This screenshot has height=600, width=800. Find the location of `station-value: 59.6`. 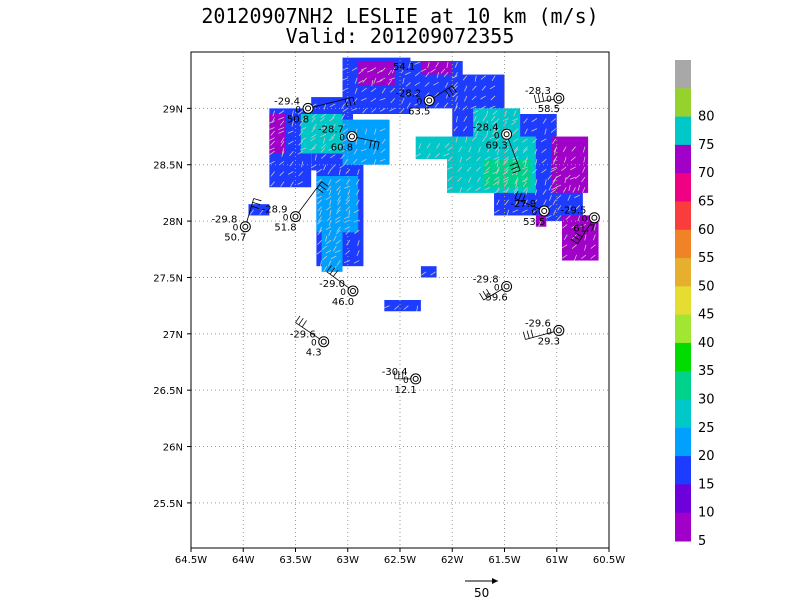

station-value: 59.6 is located at coordinates (496, 297).